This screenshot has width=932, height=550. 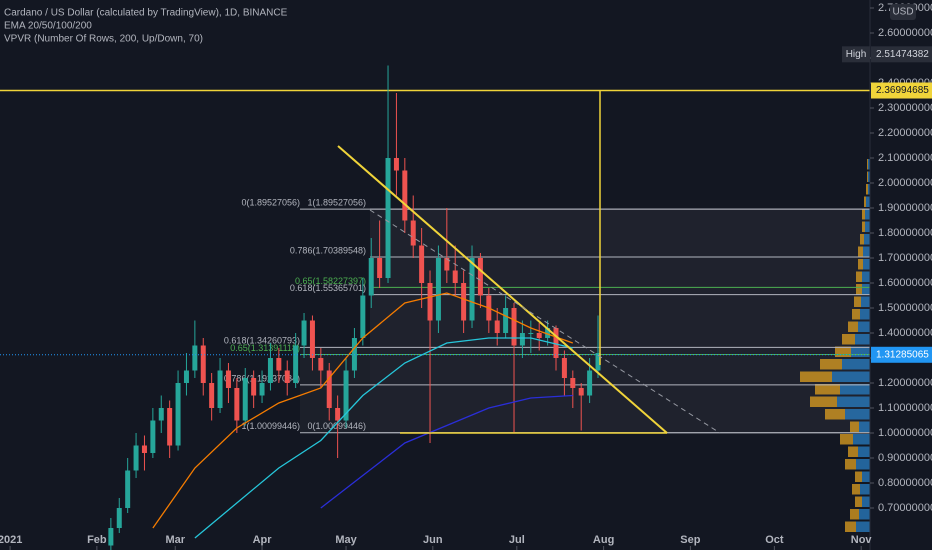 What do you see at coordinates (905, 158) in the screenshot?
I see `y-tick-label: 2.10000000` at bounding box center [905, 158].